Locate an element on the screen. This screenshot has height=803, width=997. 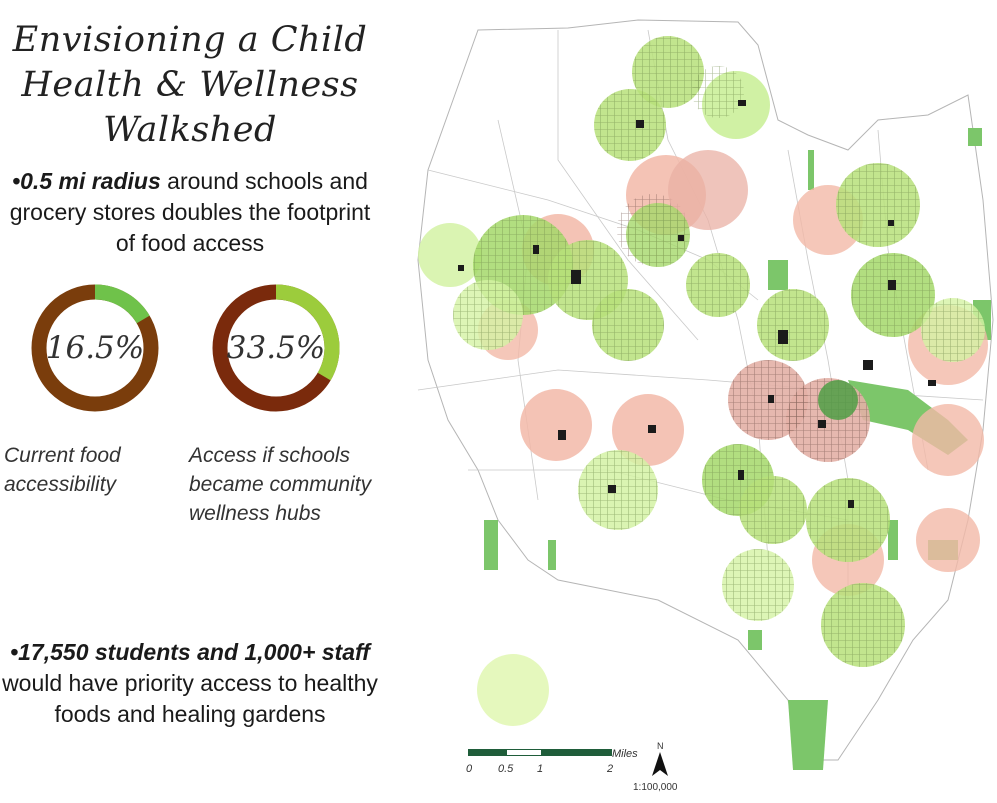
bullet-radius-emphasis: 0.5 mi radius is located at coordinates (90, 181).